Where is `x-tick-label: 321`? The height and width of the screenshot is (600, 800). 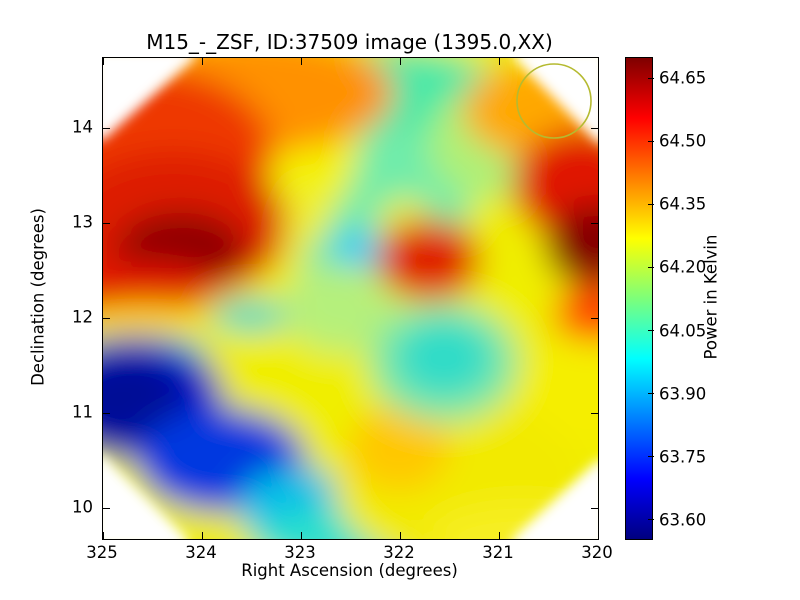 x-tick-label: 321 is located at coordinates (498, 552).